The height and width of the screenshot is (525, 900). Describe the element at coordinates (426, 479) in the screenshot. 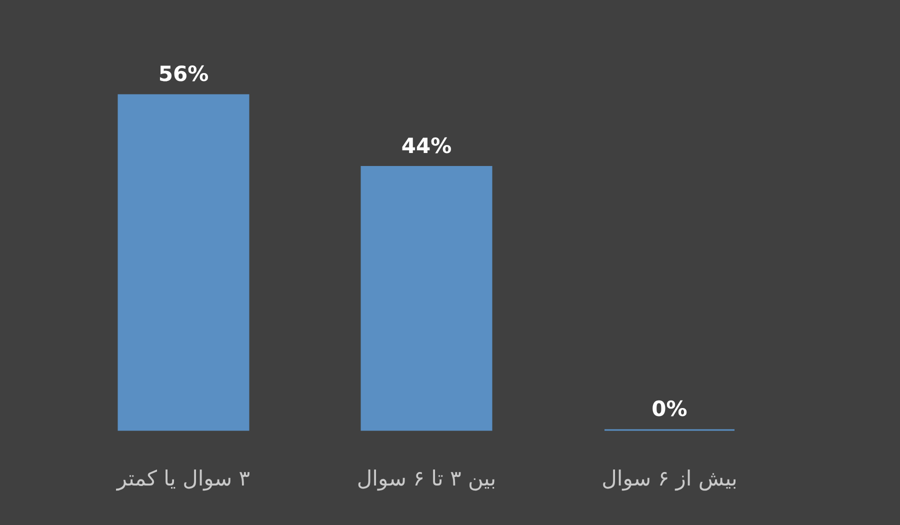

I see `x-tick-label: بین ۳ تا ۶ سوال` at that location.